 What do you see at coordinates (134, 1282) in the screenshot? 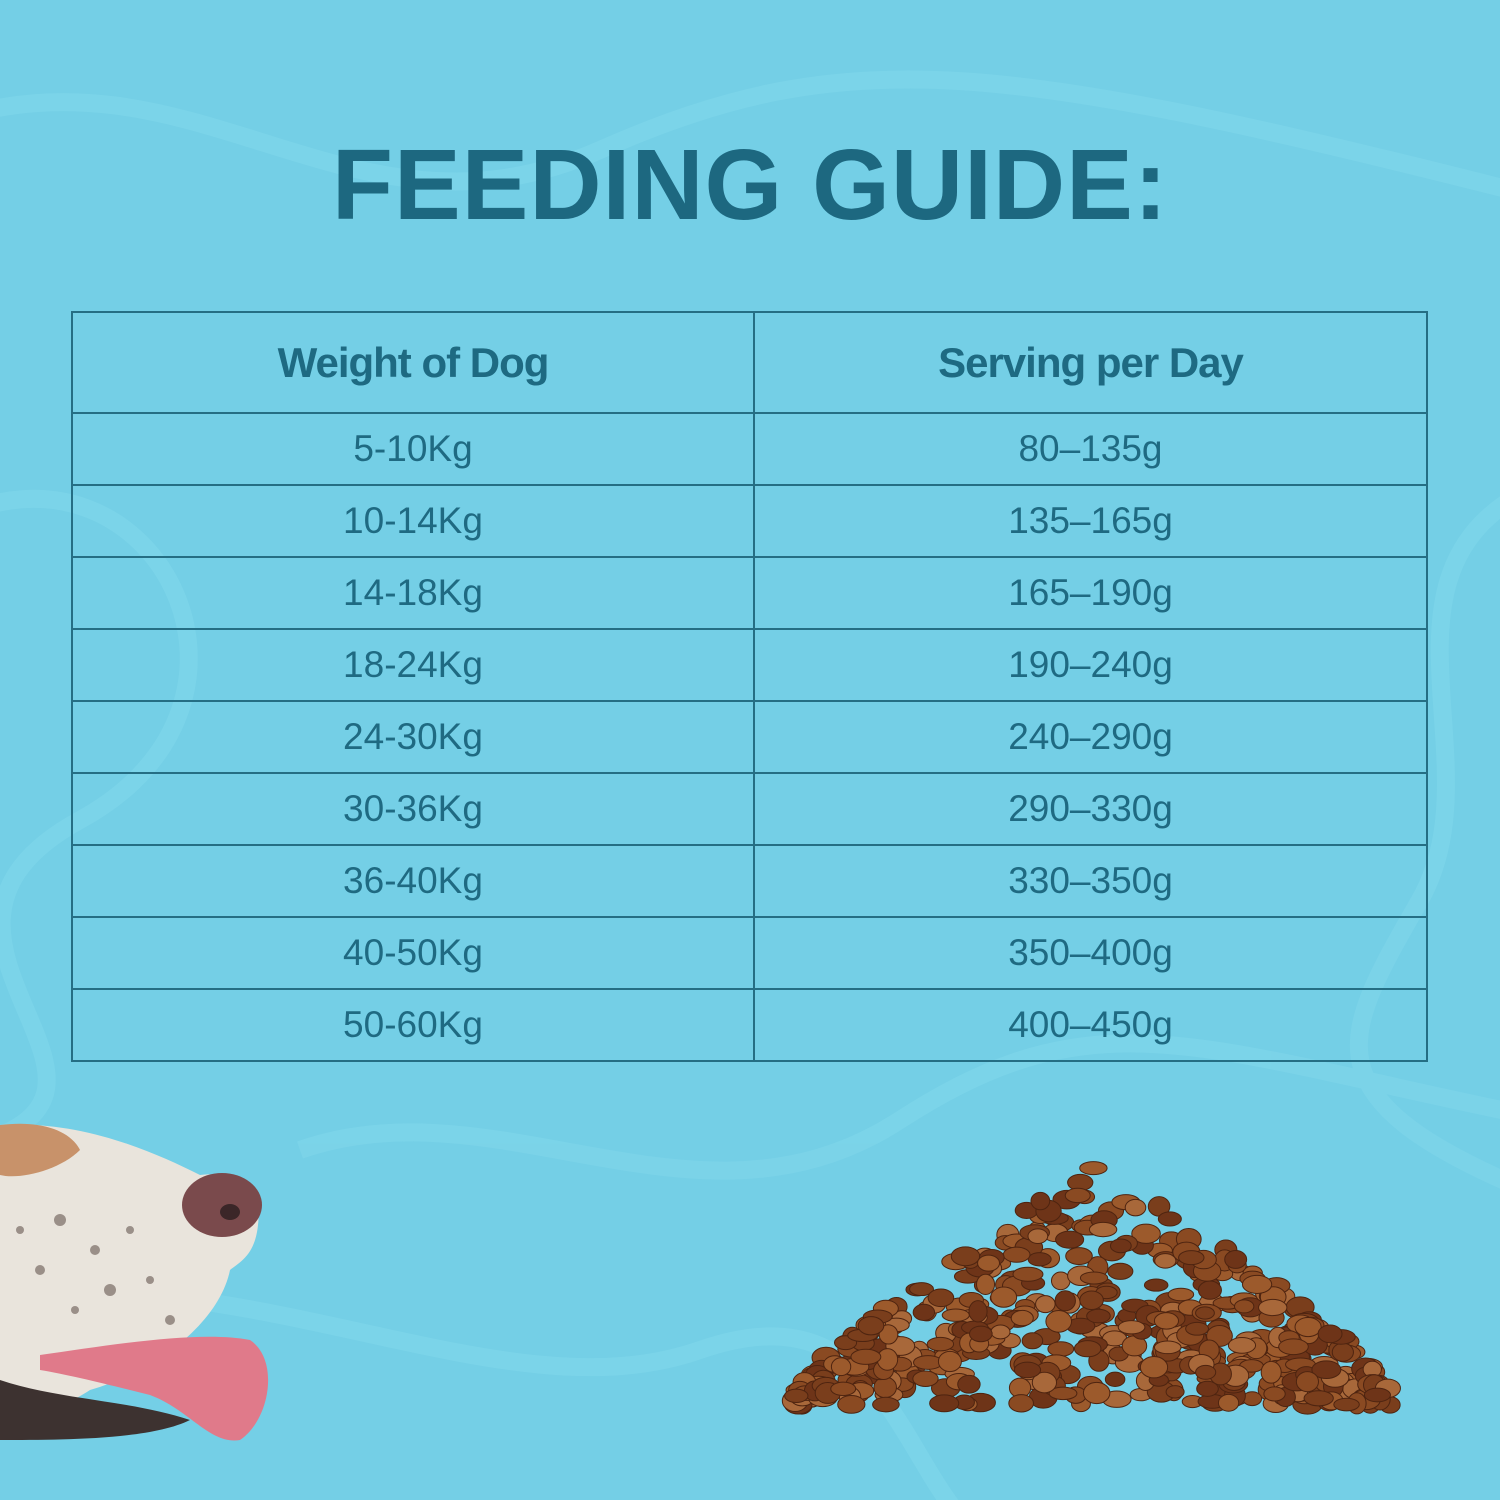
I see `dog-illustration` at bounding box center [134, 1282].